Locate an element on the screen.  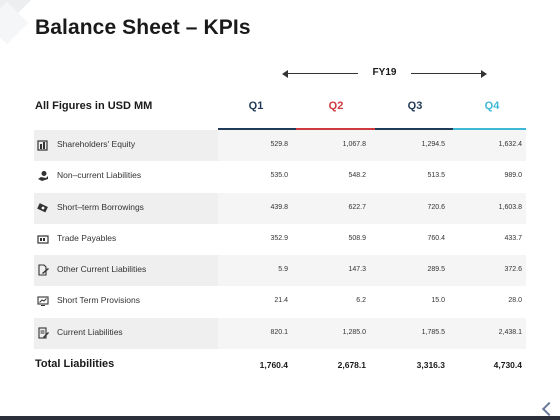
cell-q4: 372.6 is located at coordinates (513, 270).